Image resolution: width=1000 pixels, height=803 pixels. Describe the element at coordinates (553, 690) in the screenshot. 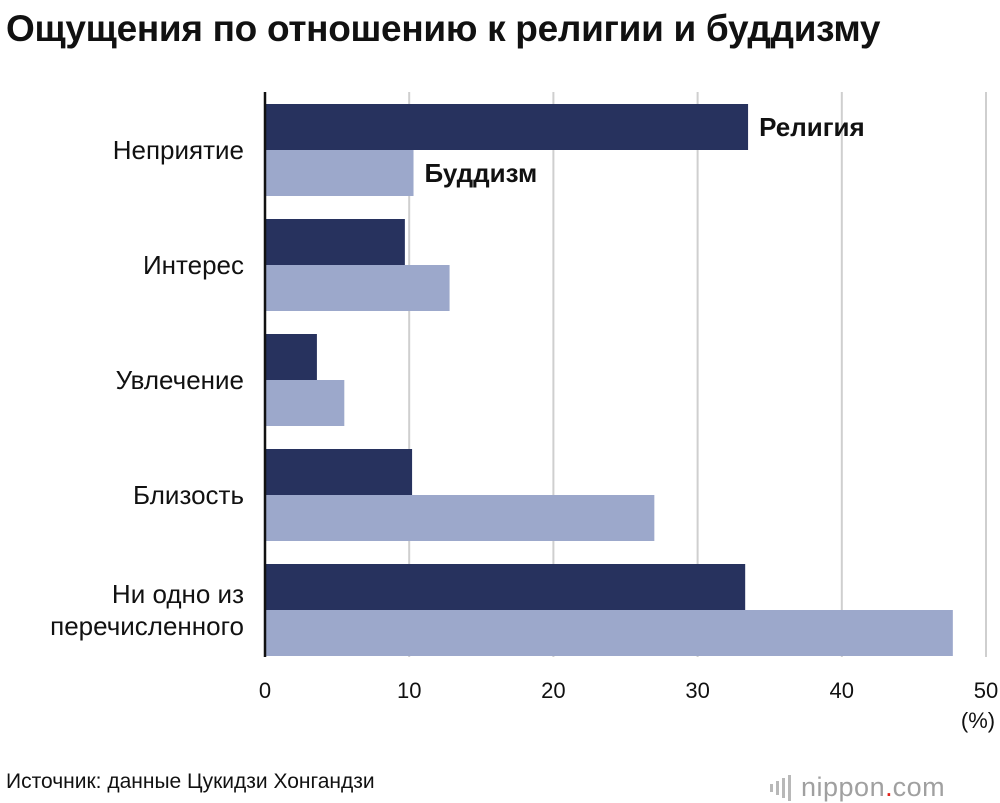

I see `x-tick-label: 20` at that location.